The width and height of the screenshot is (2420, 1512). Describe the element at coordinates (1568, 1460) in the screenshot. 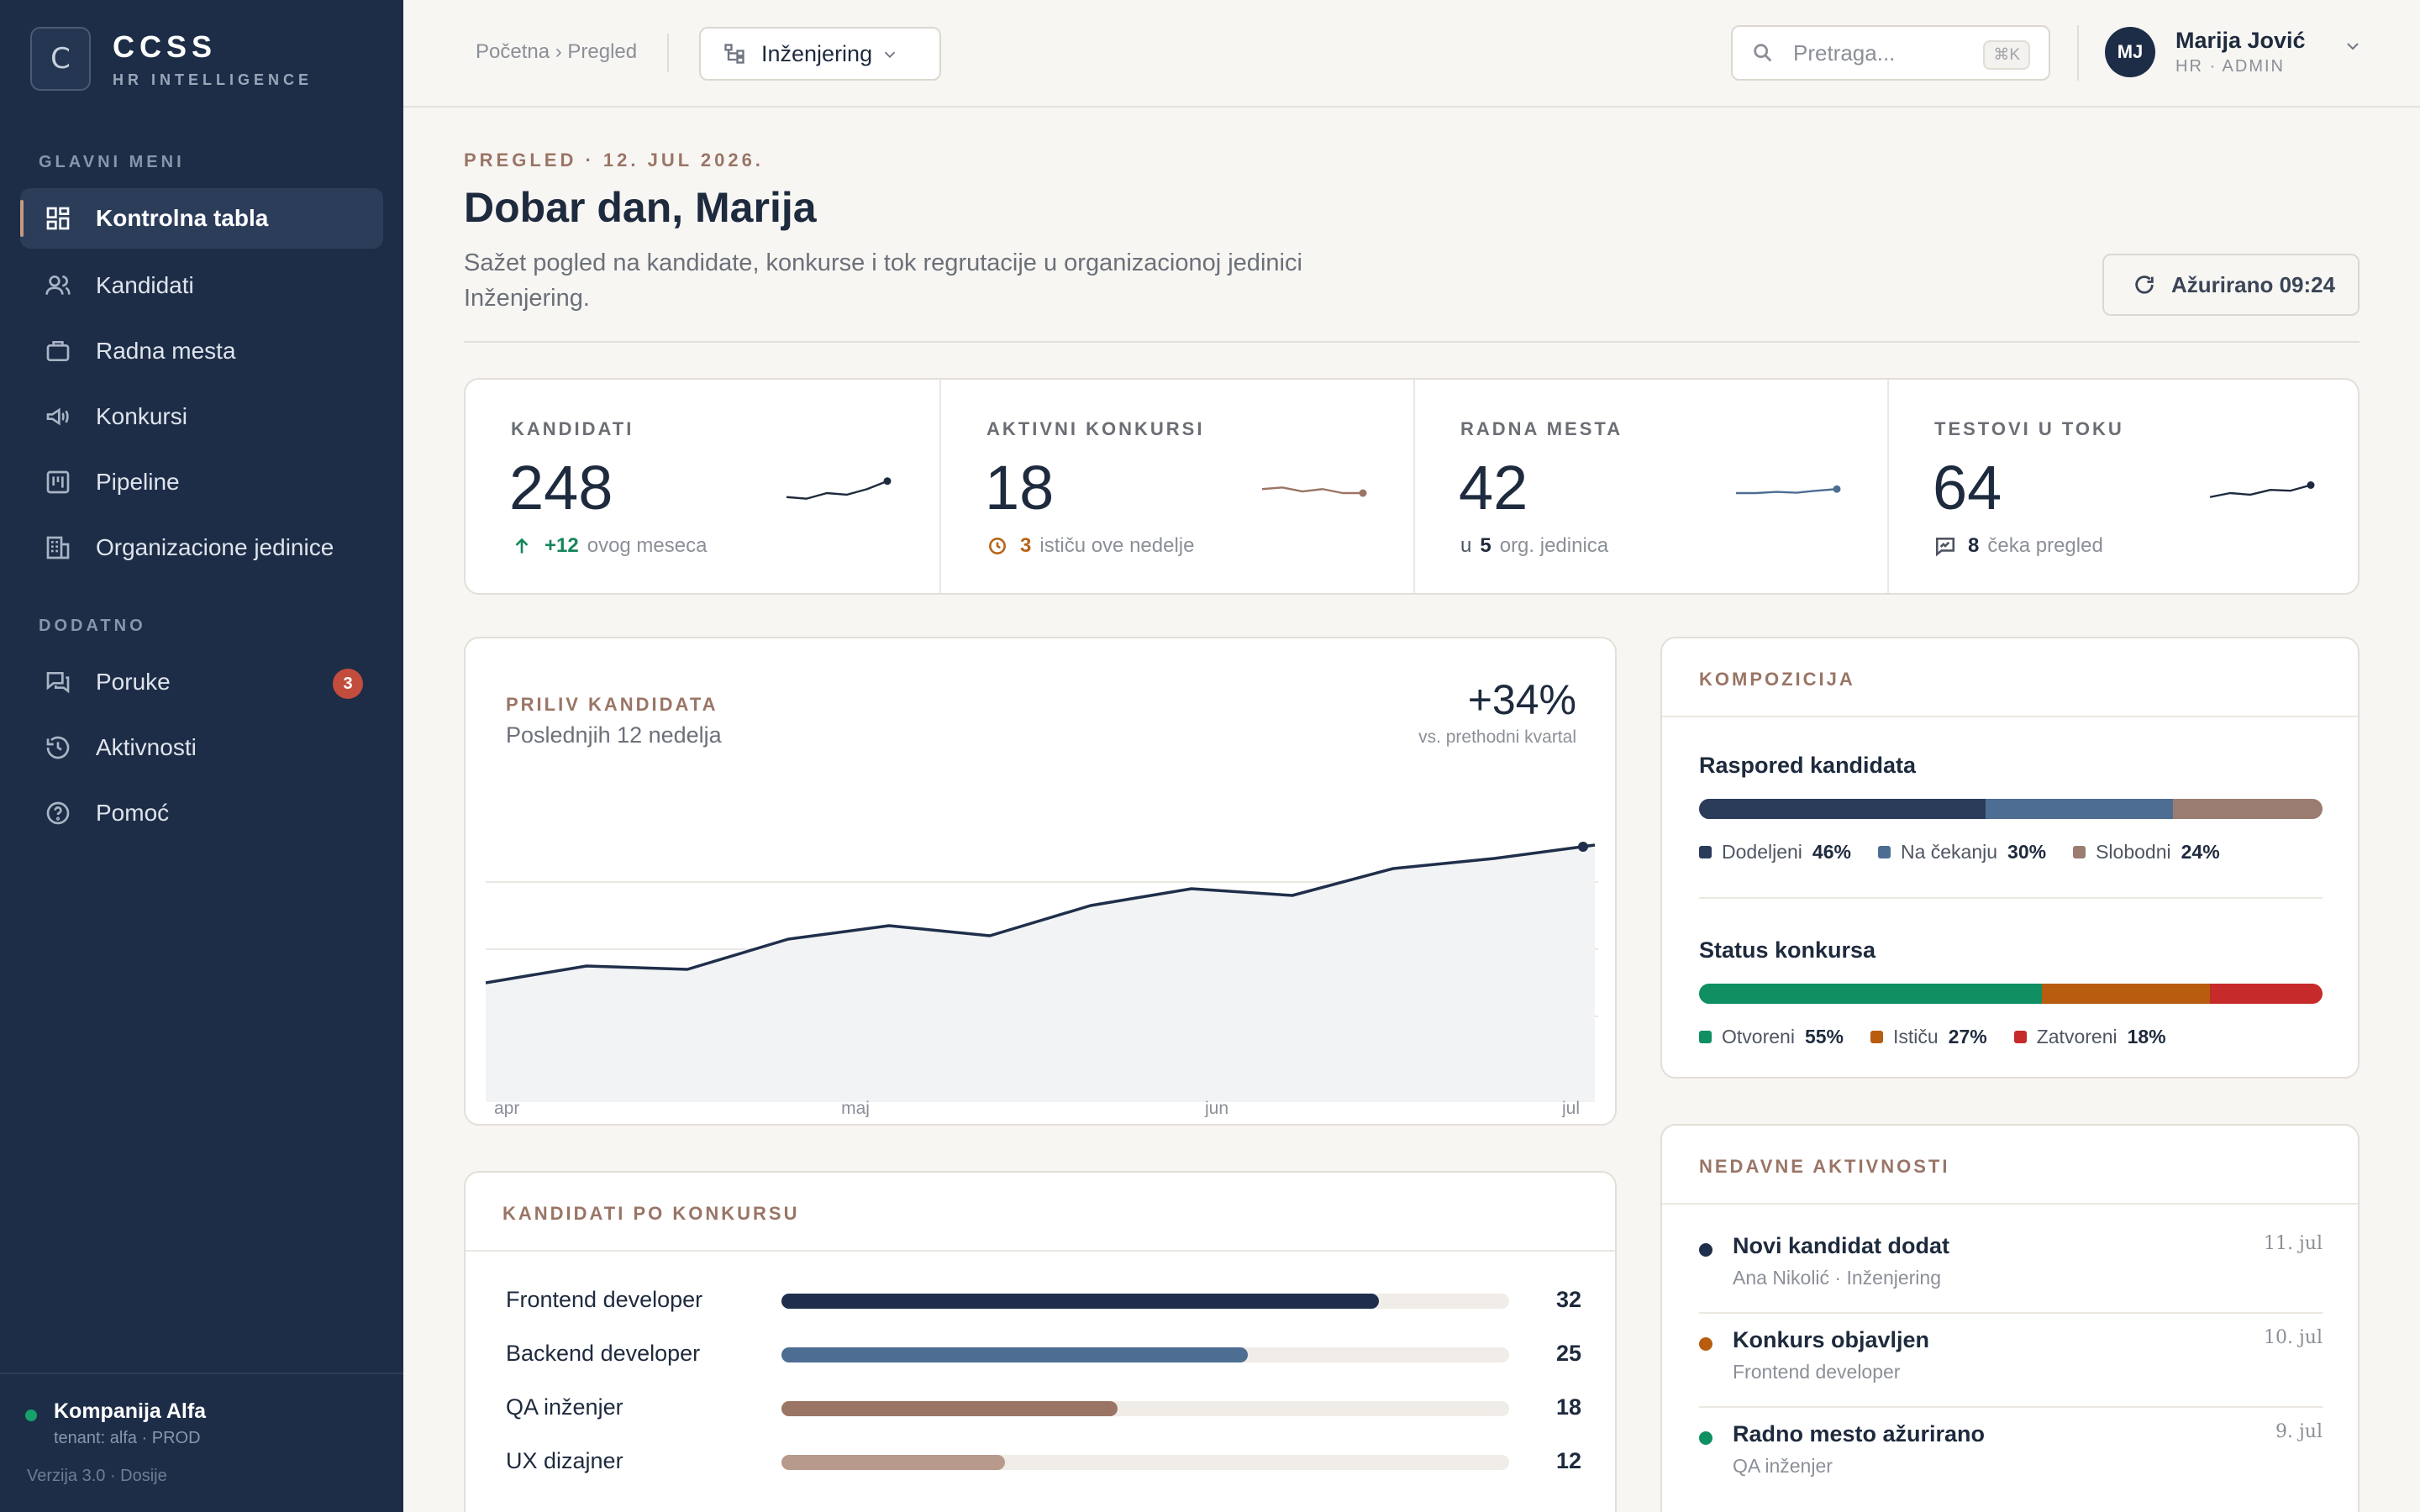

I see `contest-count: 12` at that location.